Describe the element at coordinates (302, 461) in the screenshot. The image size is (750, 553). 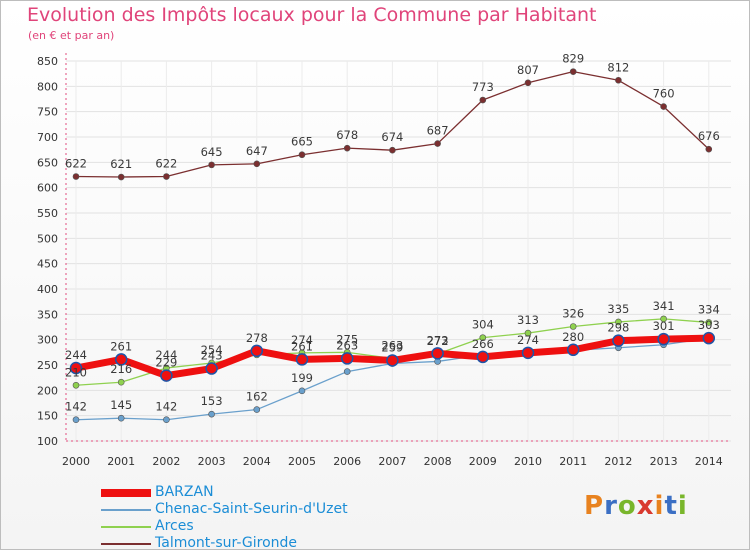
I see `x-tick-label: 2005` at that location.